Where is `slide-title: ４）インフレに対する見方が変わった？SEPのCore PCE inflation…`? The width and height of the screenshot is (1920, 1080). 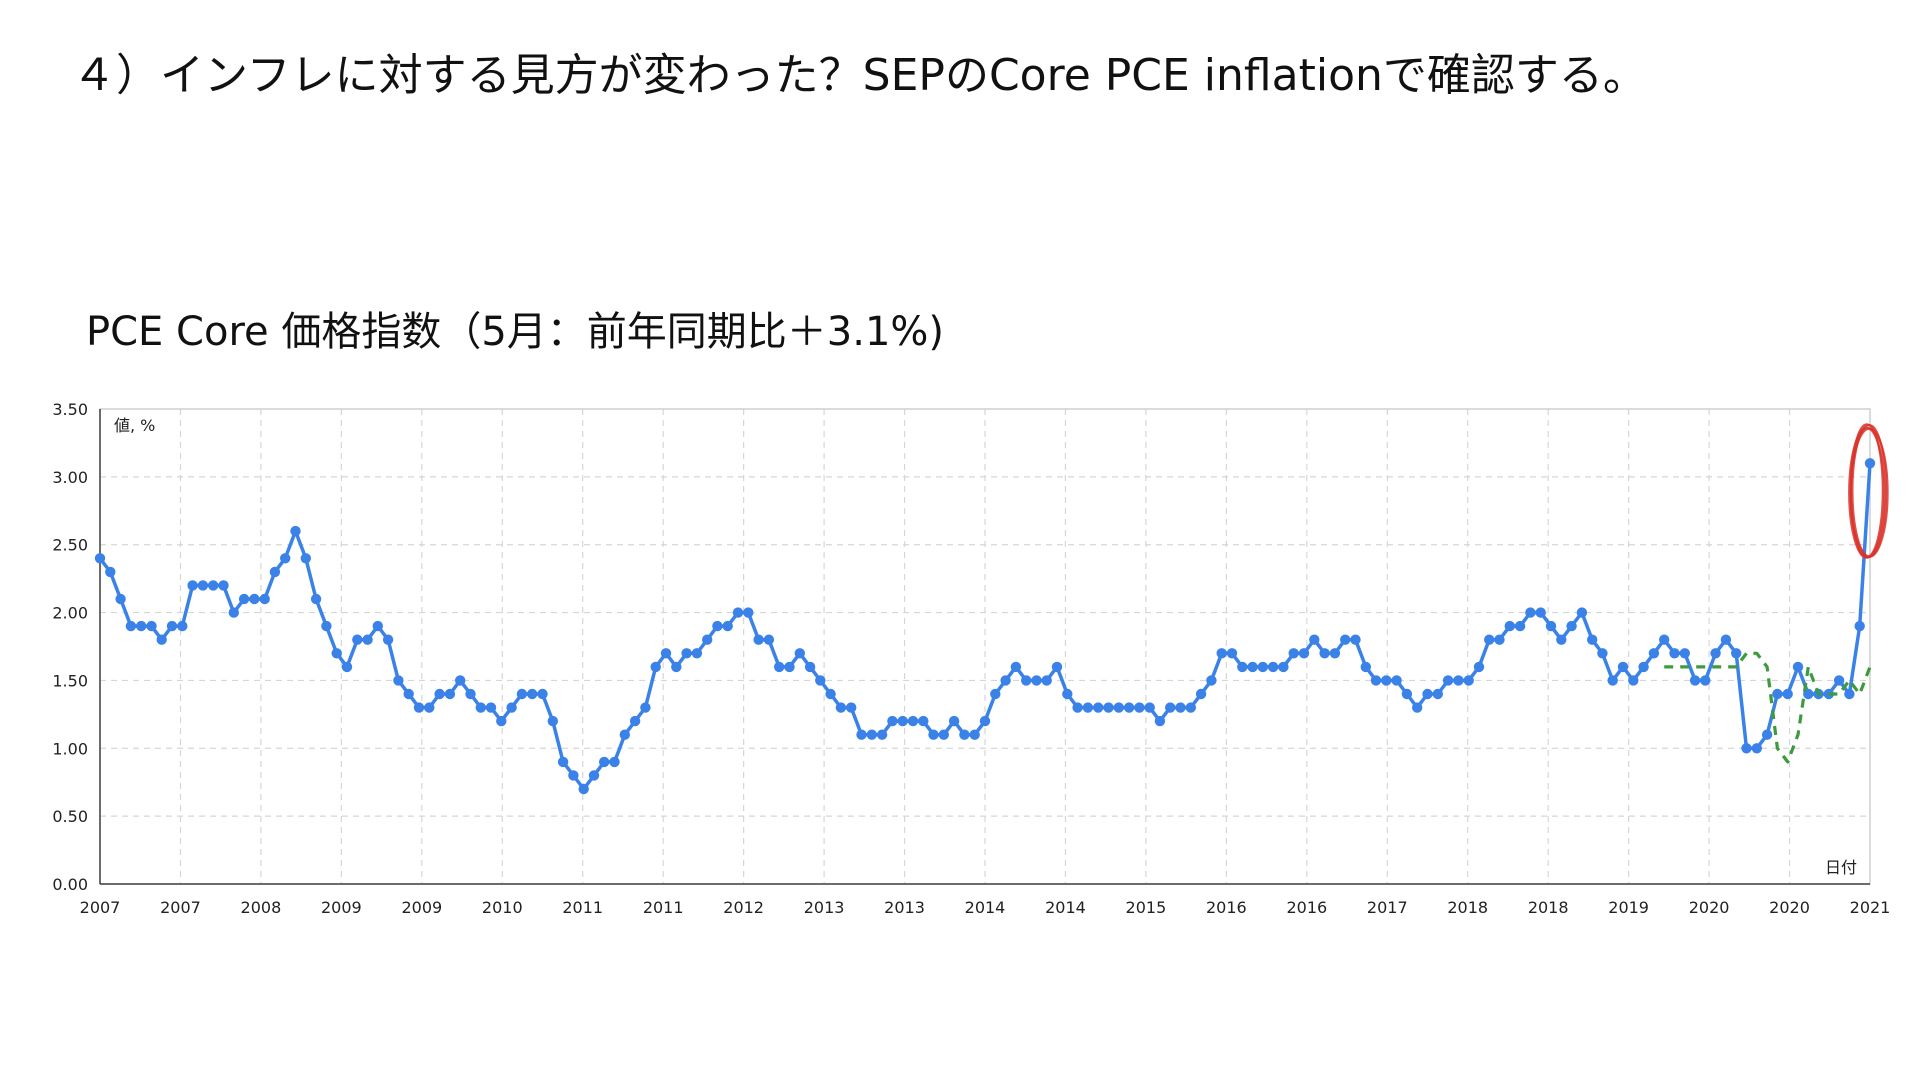
slide-title: ４）インフレに対する見方が変わった？SEPのCore PCE inflation… is located at coordinates (859, 75).